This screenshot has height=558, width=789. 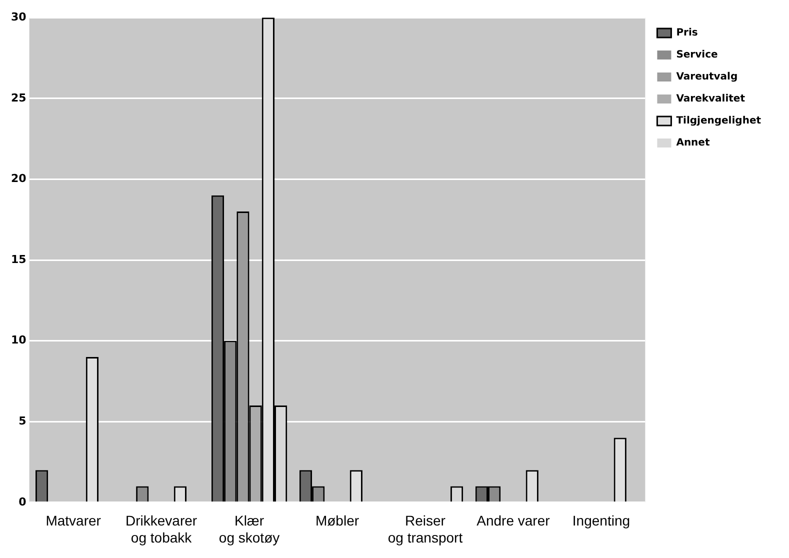 I want to click on legend-label: Service, so click(x=697, y=55).